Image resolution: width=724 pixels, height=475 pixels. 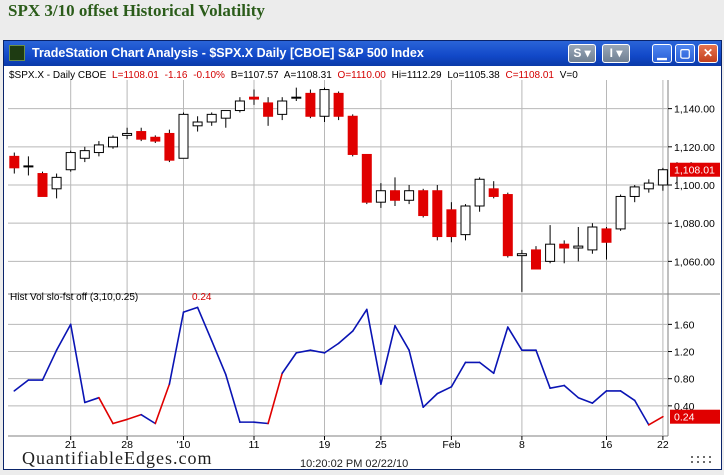 I want to click on resize-grip-icon, so click(x=702, y=459).